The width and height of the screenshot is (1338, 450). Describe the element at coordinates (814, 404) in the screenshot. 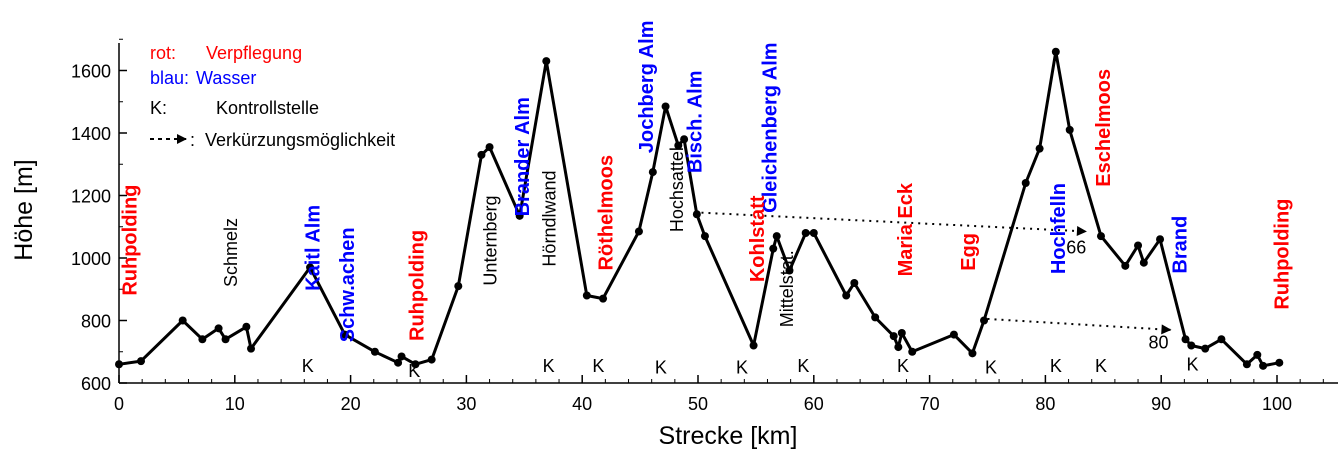

I see `x-tick-label: 60` at that location.